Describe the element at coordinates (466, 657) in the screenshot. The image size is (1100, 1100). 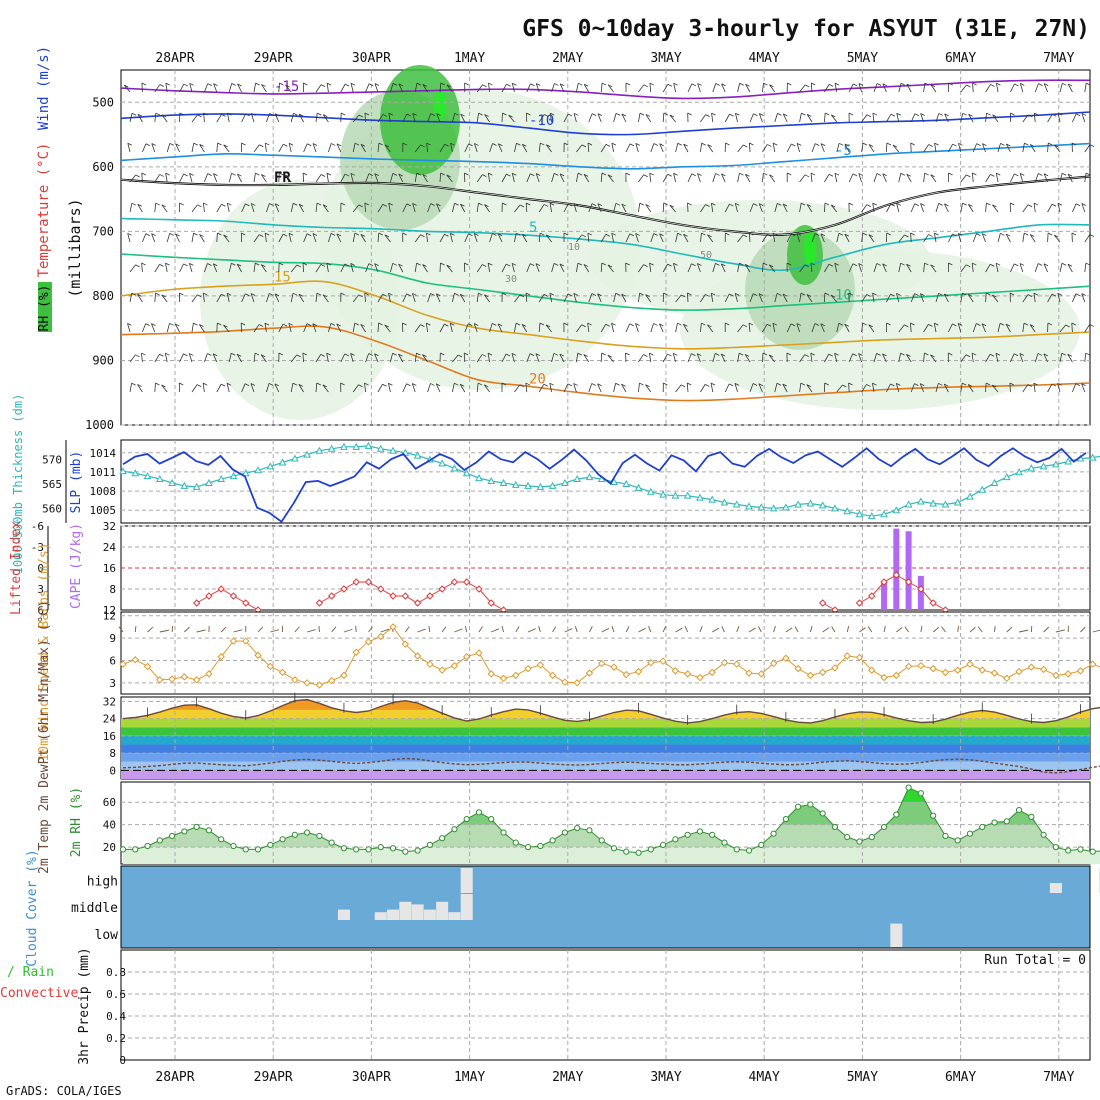
I see `wind-speed-marker` at that location.